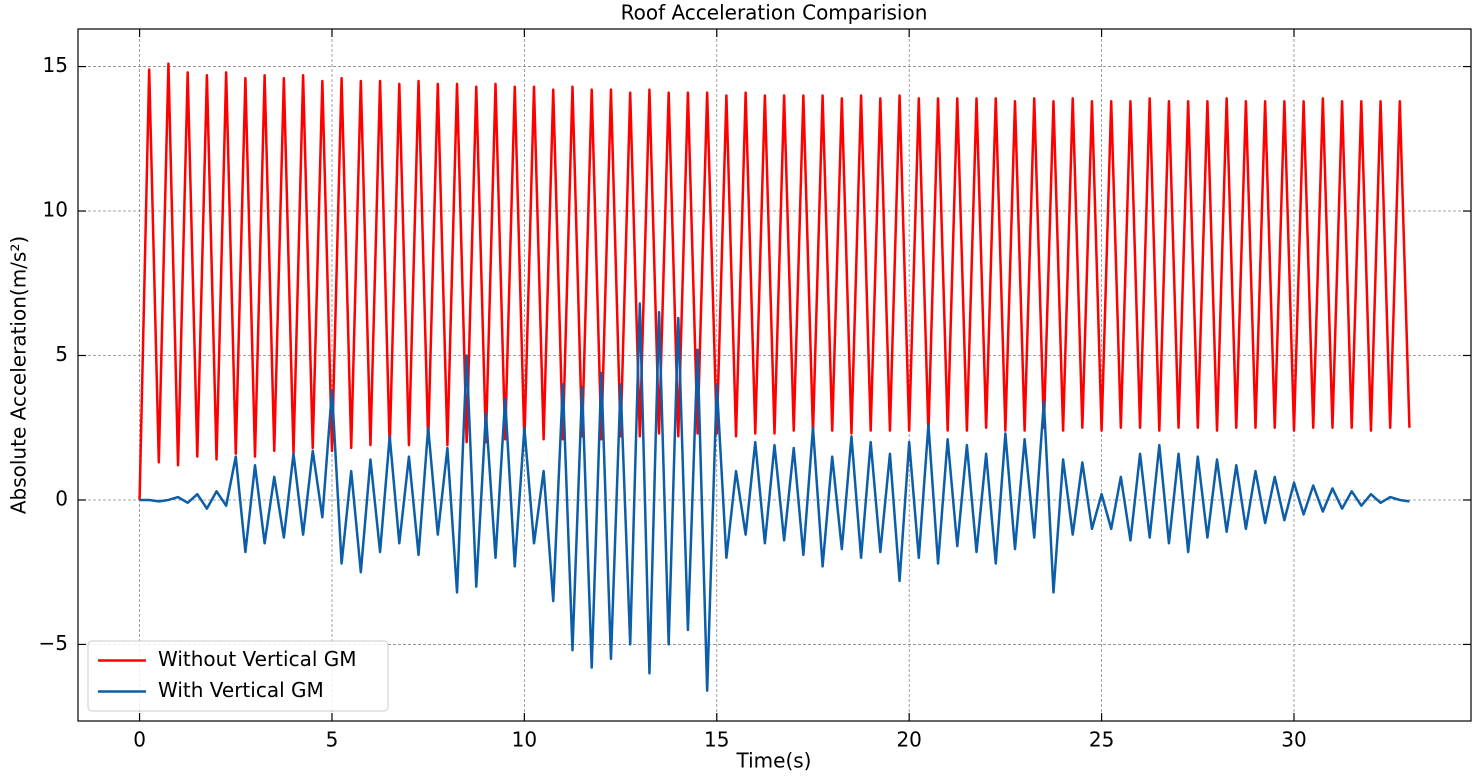  Describe the element at coordinates (716, 740) in the screenshot. I see `x-tick-label: 15` at that location.